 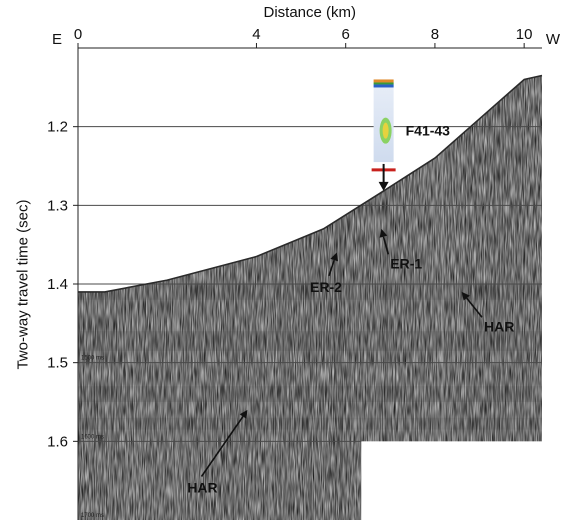 What do you see at coordinates (383, 81) in the screenshot?
I see `well-log-top-band` at bounding box center [383, 81].